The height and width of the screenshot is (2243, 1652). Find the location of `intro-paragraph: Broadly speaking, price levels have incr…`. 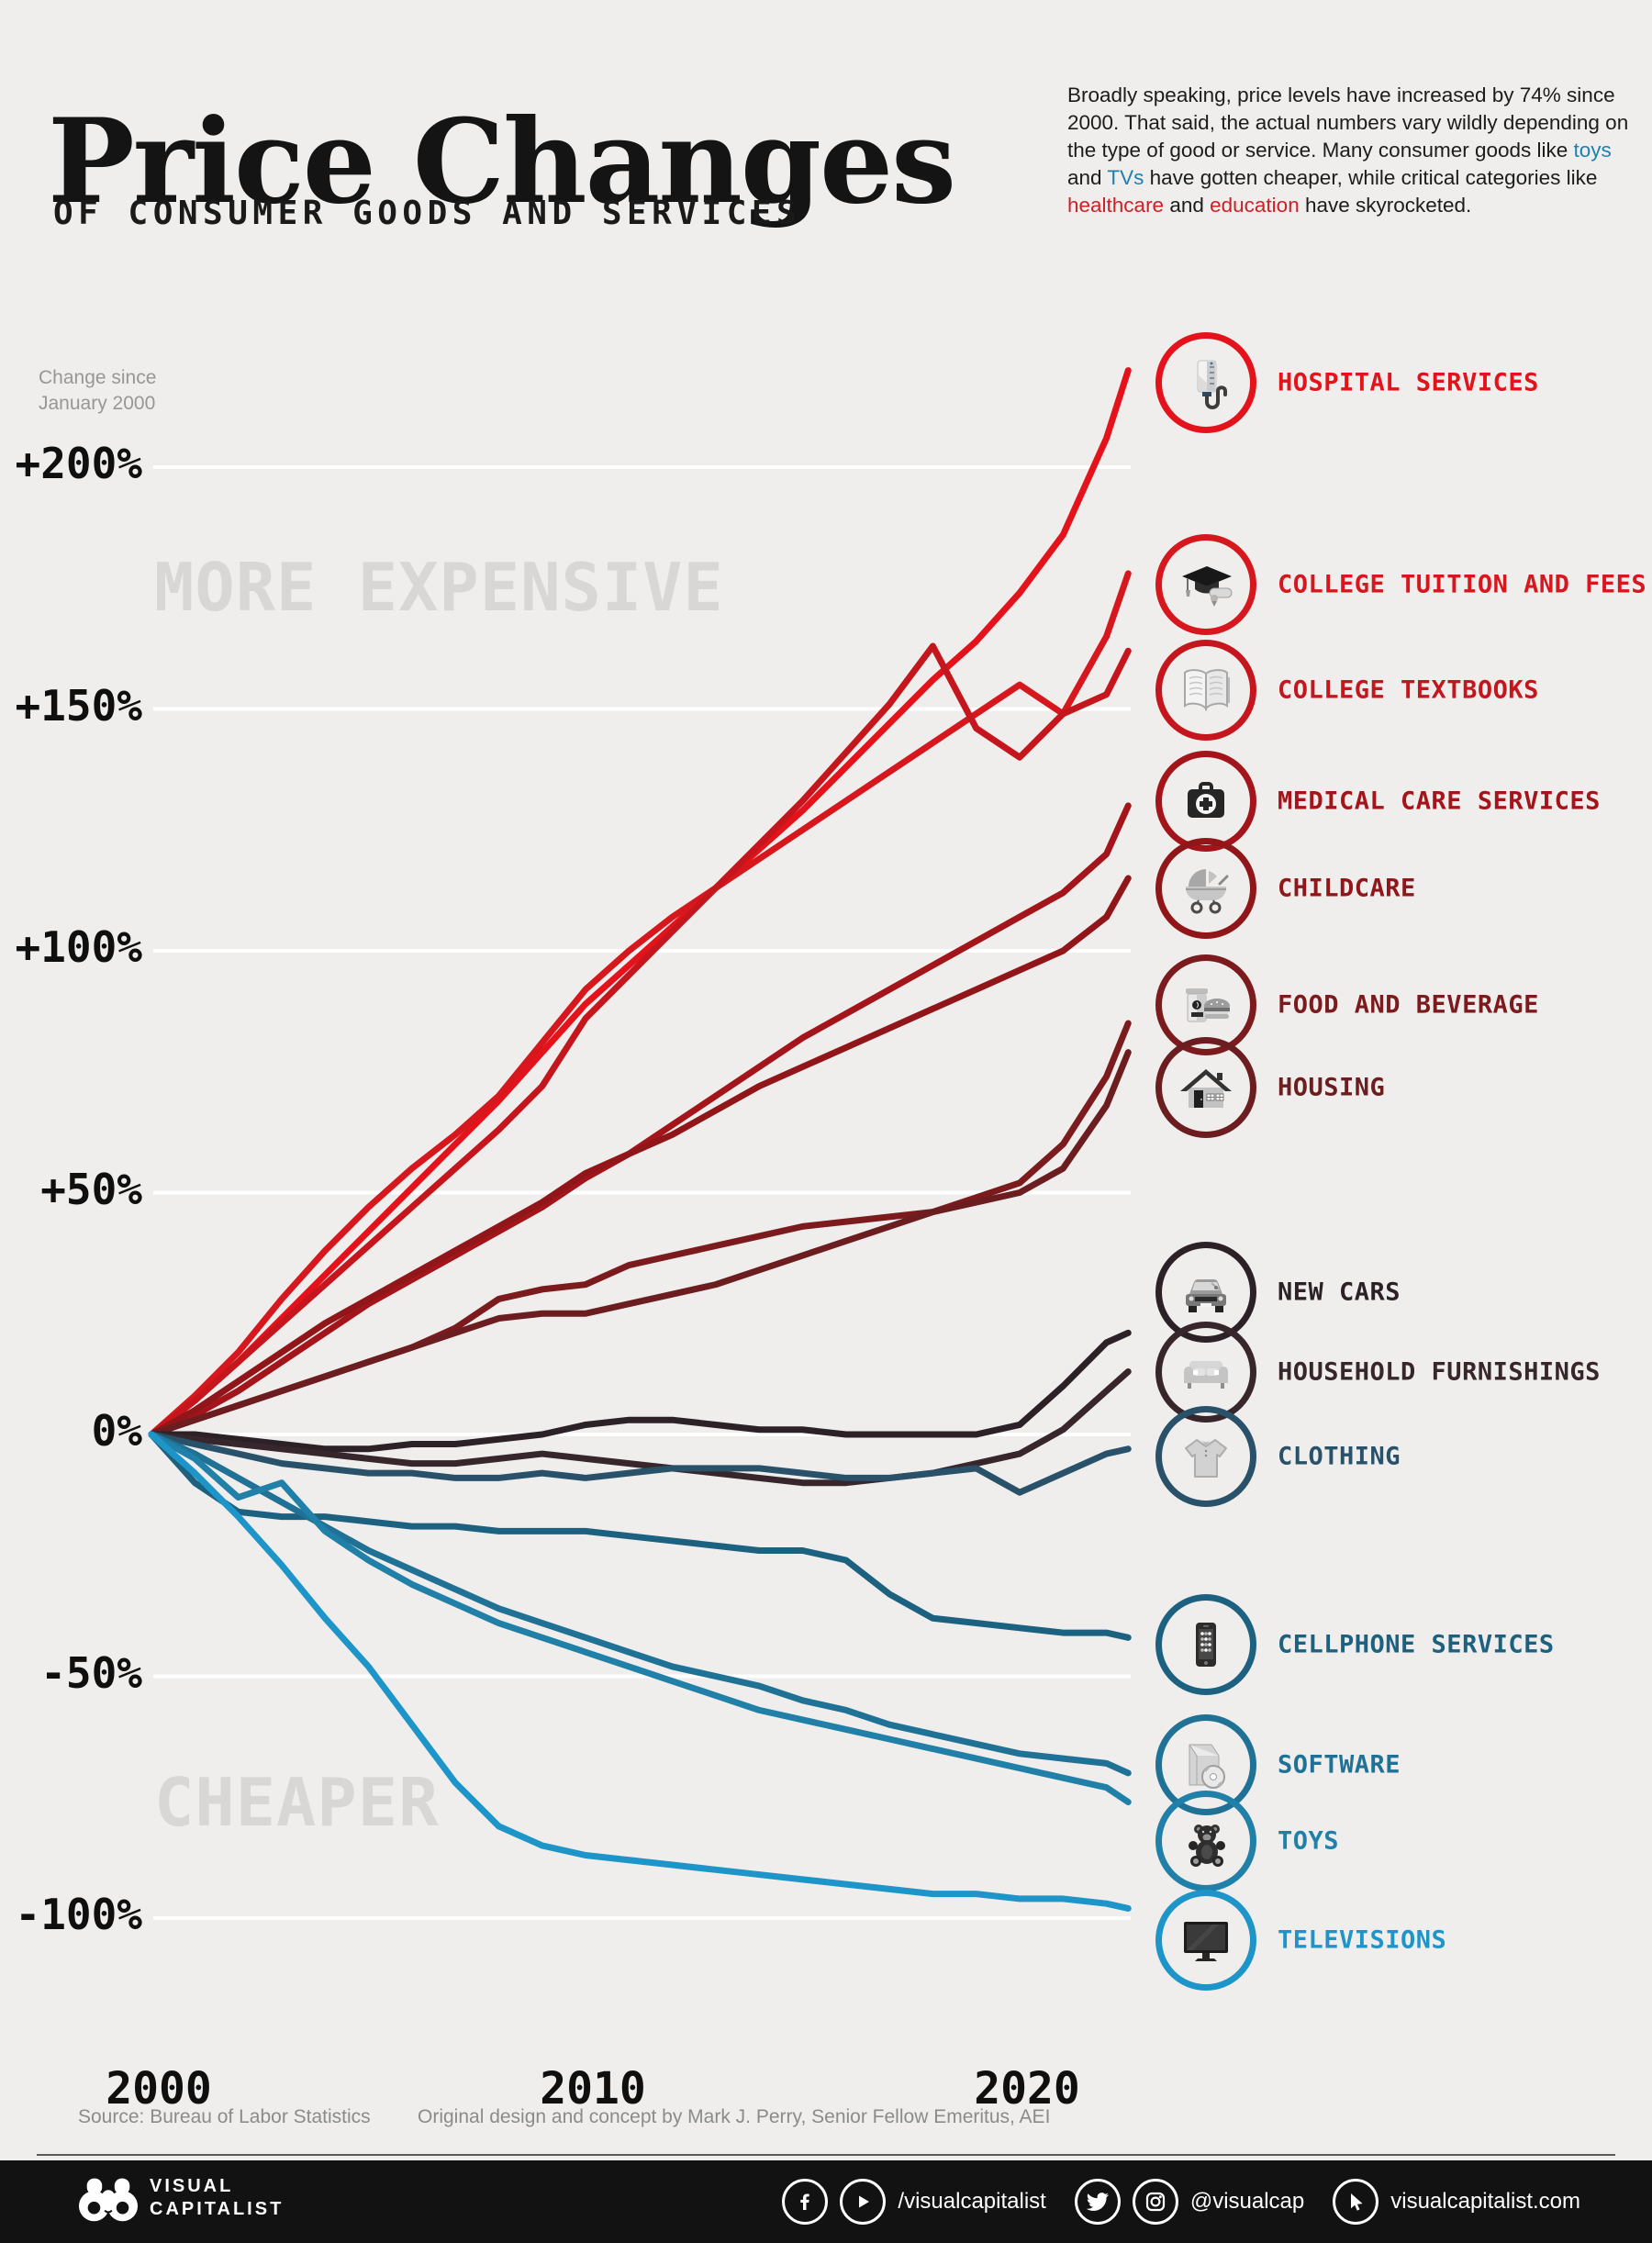

intro-paragraph: Broadly speaking, price levels have incr… is located at coordinates (1348, 151).